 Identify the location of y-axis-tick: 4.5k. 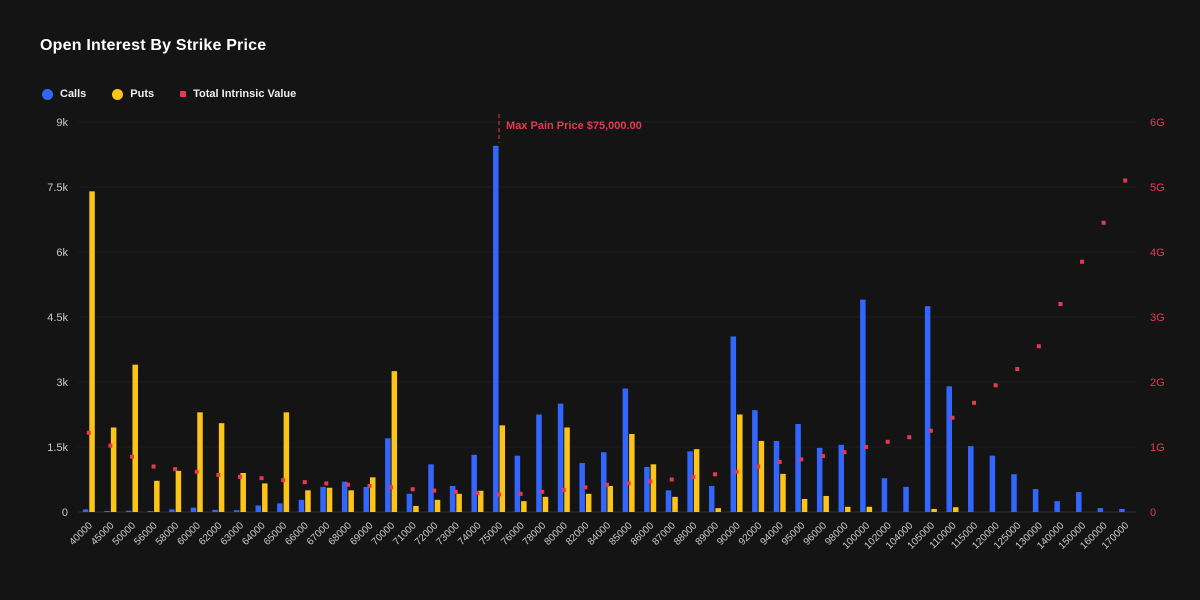
(57, 318).